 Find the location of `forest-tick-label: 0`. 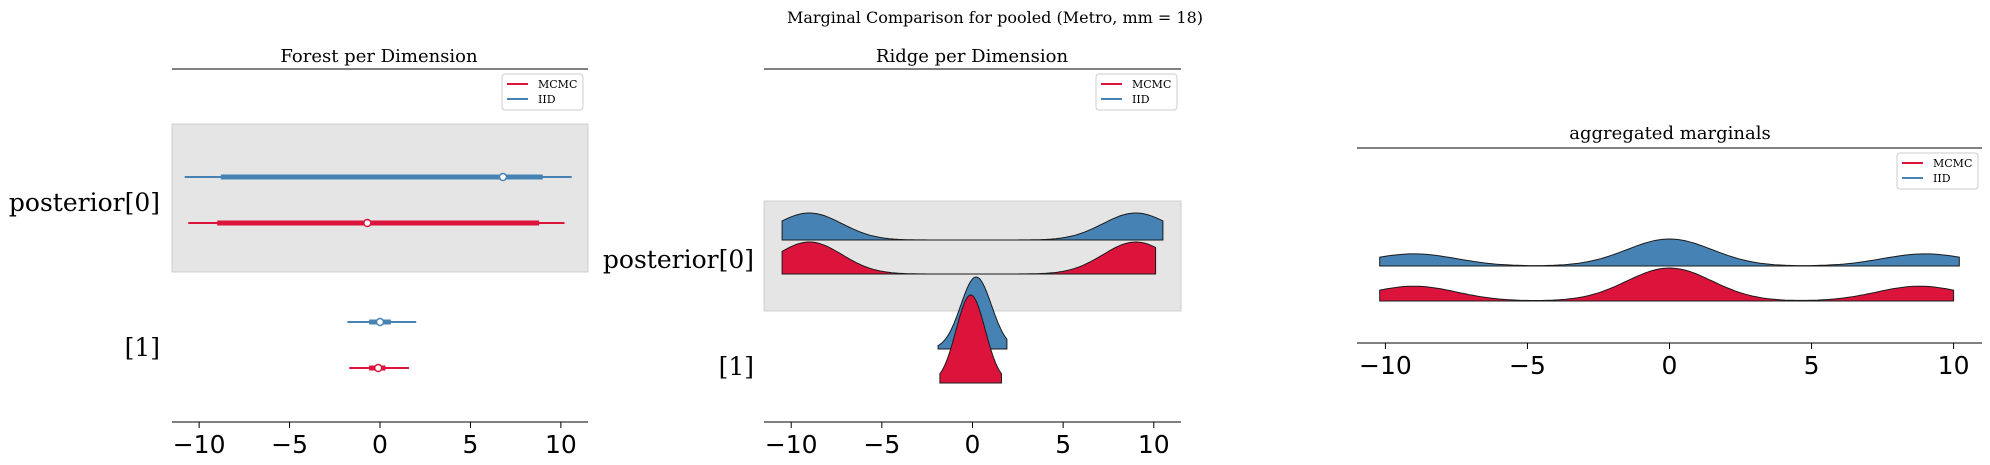

forest-tick-label: 0 is located at coordinates (380, 444).